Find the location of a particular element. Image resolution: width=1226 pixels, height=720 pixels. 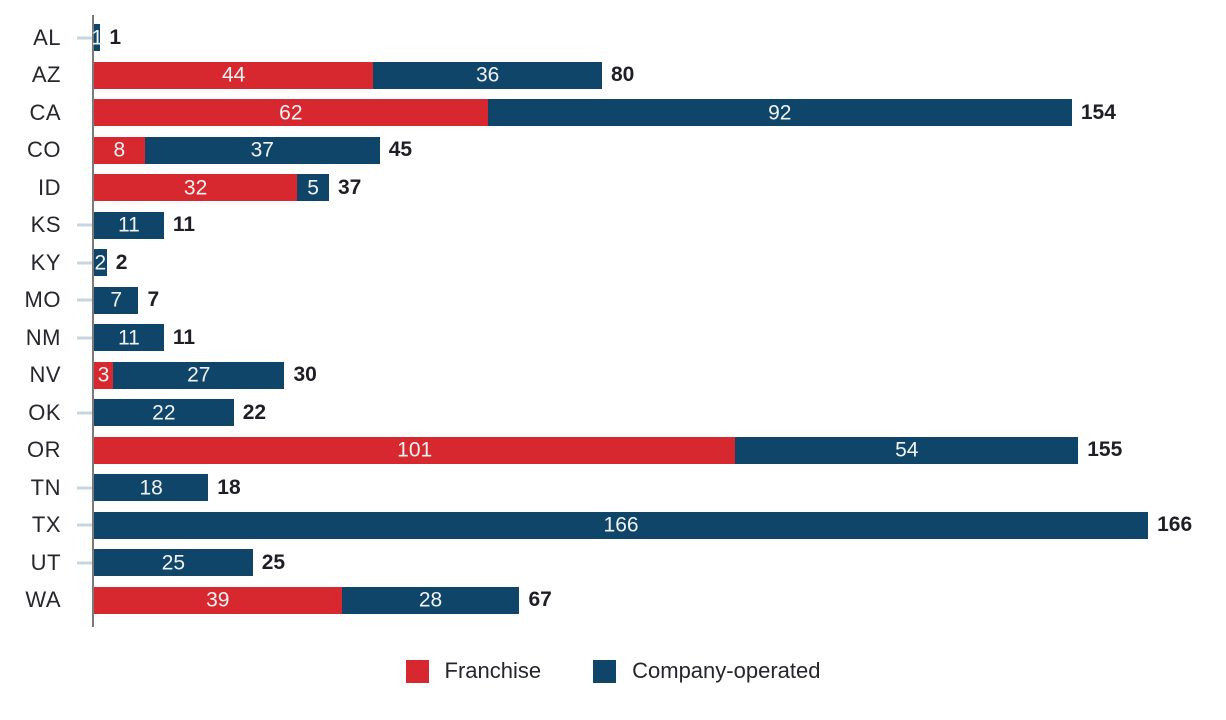

bar-row: MO 7 7 is located at coordinates (613, 300).